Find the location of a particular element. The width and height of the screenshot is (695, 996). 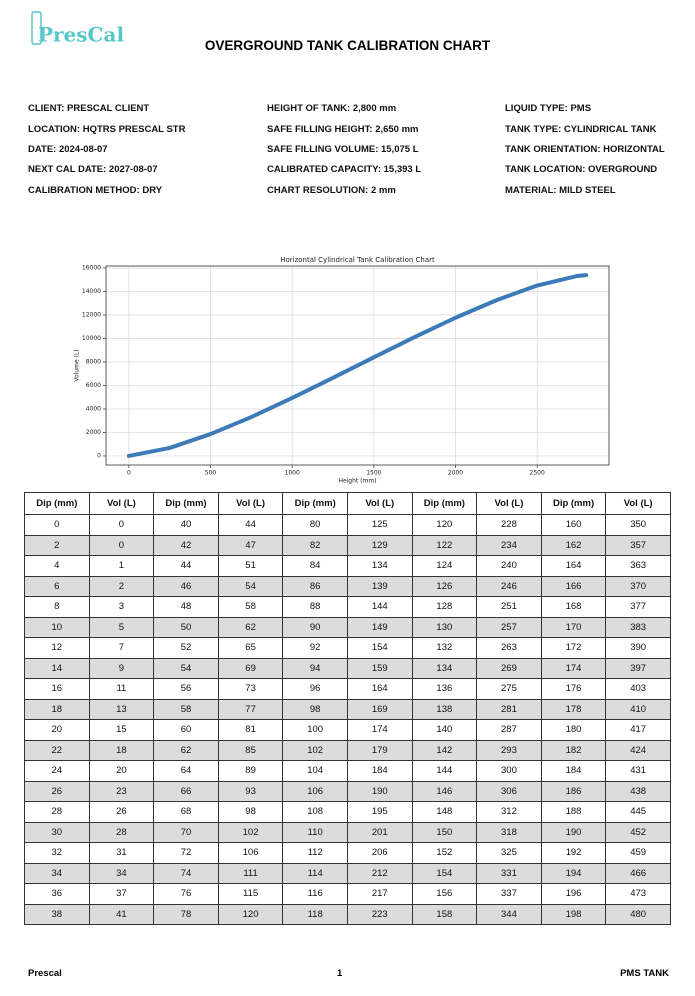

table-cell: 184 is located at coordinates (573, 771).